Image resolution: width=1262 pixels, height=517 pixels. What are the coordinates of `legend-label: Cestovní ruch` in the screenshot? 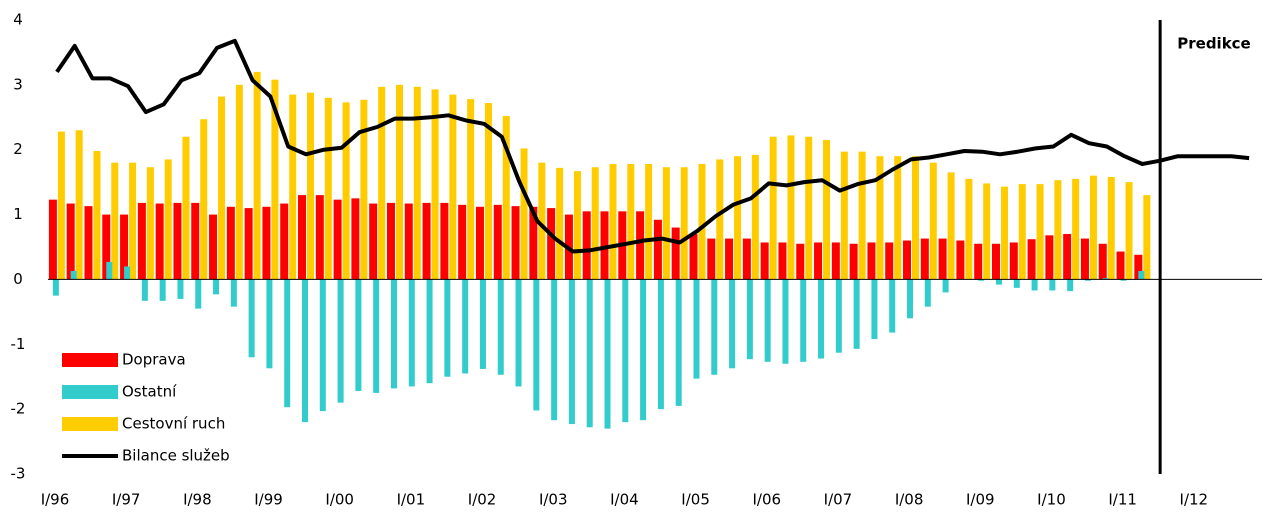 It's located at (173, 424).